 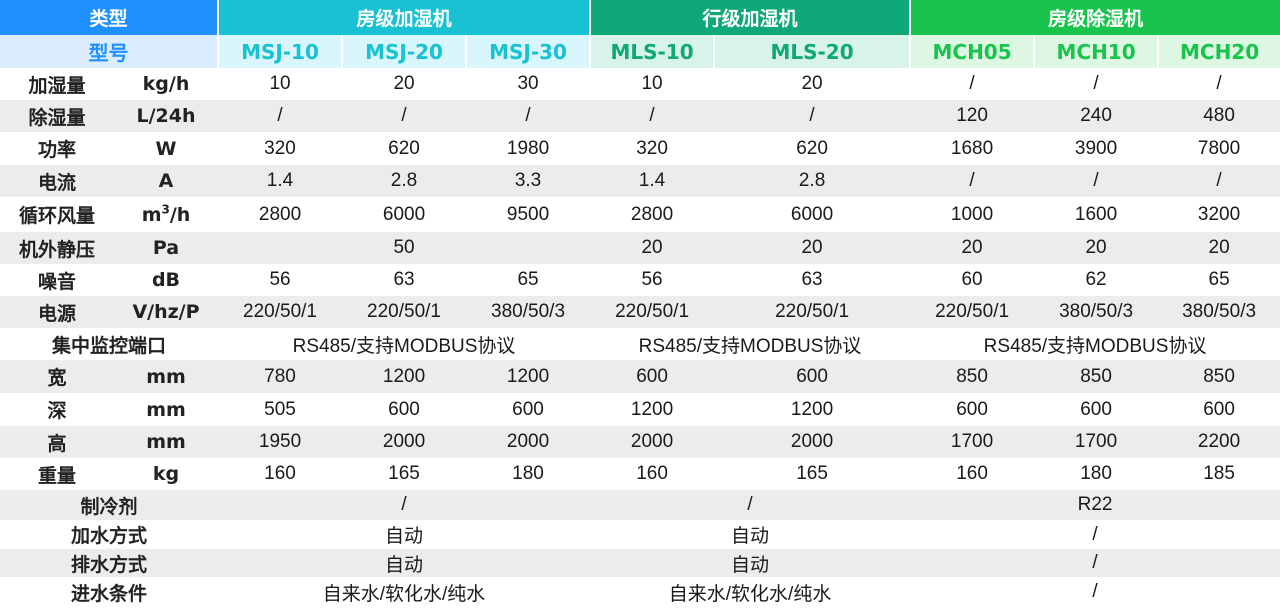 I want to click on cell: 7800, so click(x=1219, y=148).